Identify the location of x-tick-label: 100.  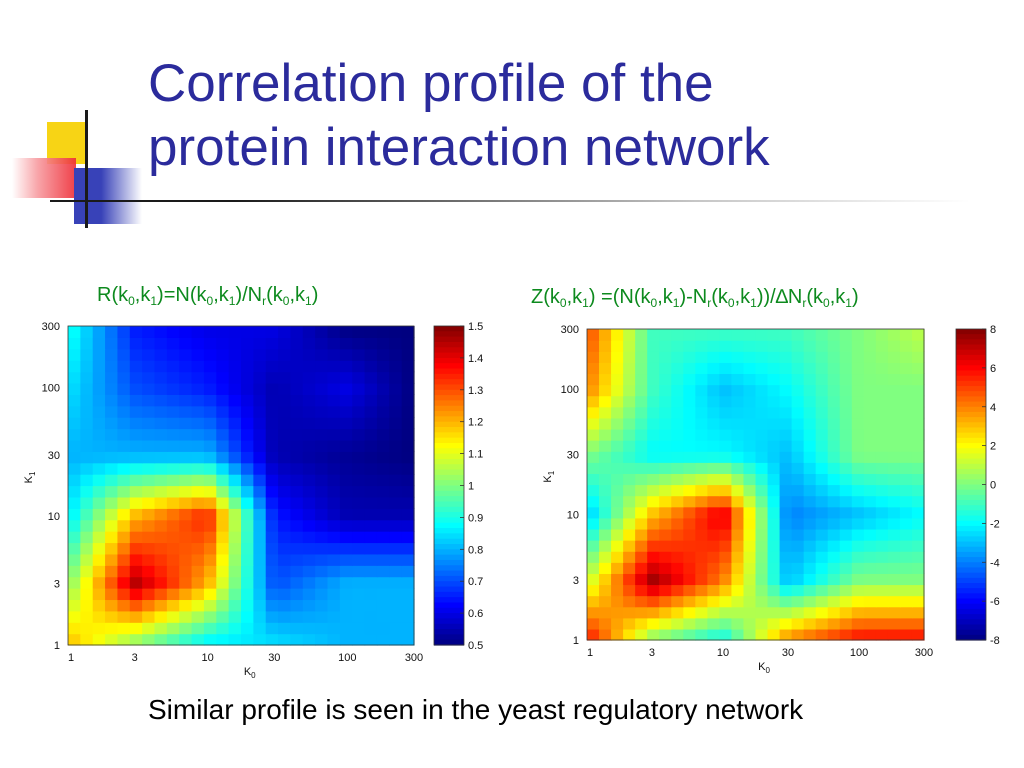
(859, 653).